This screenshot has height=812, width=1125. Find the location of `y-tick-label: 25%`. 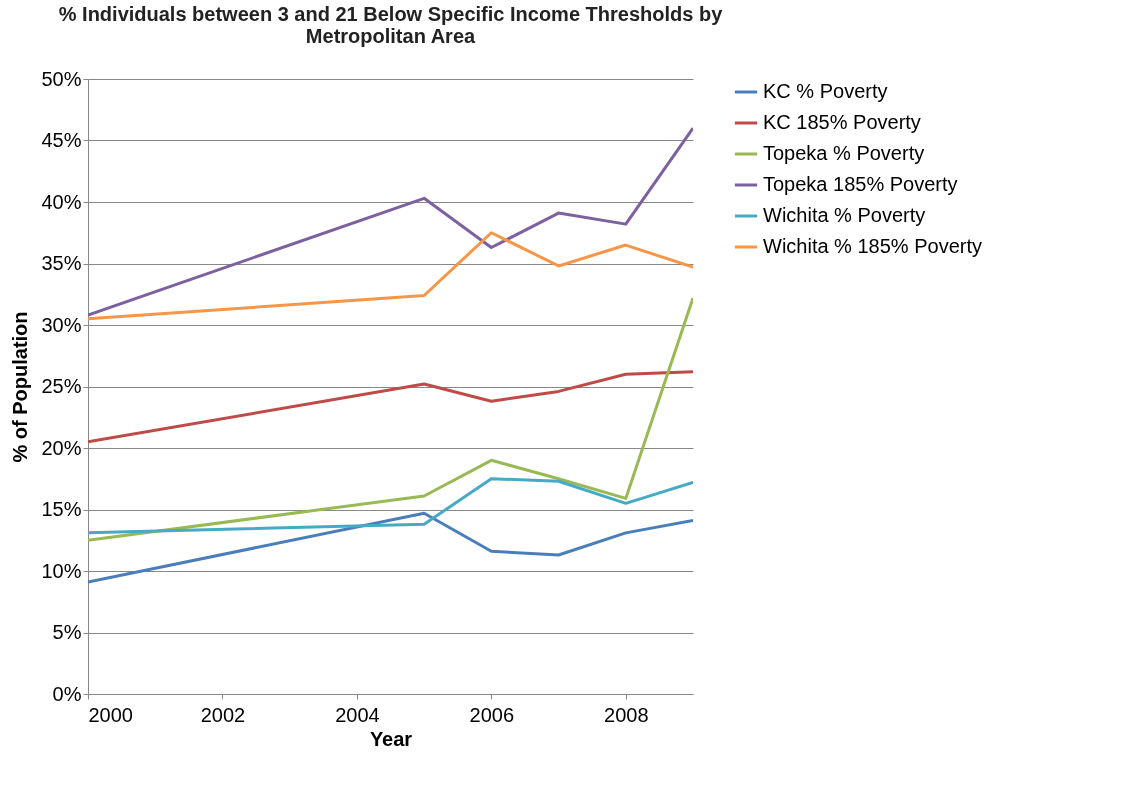

y-tick-label: 25% is located at coordinates (61, 386).